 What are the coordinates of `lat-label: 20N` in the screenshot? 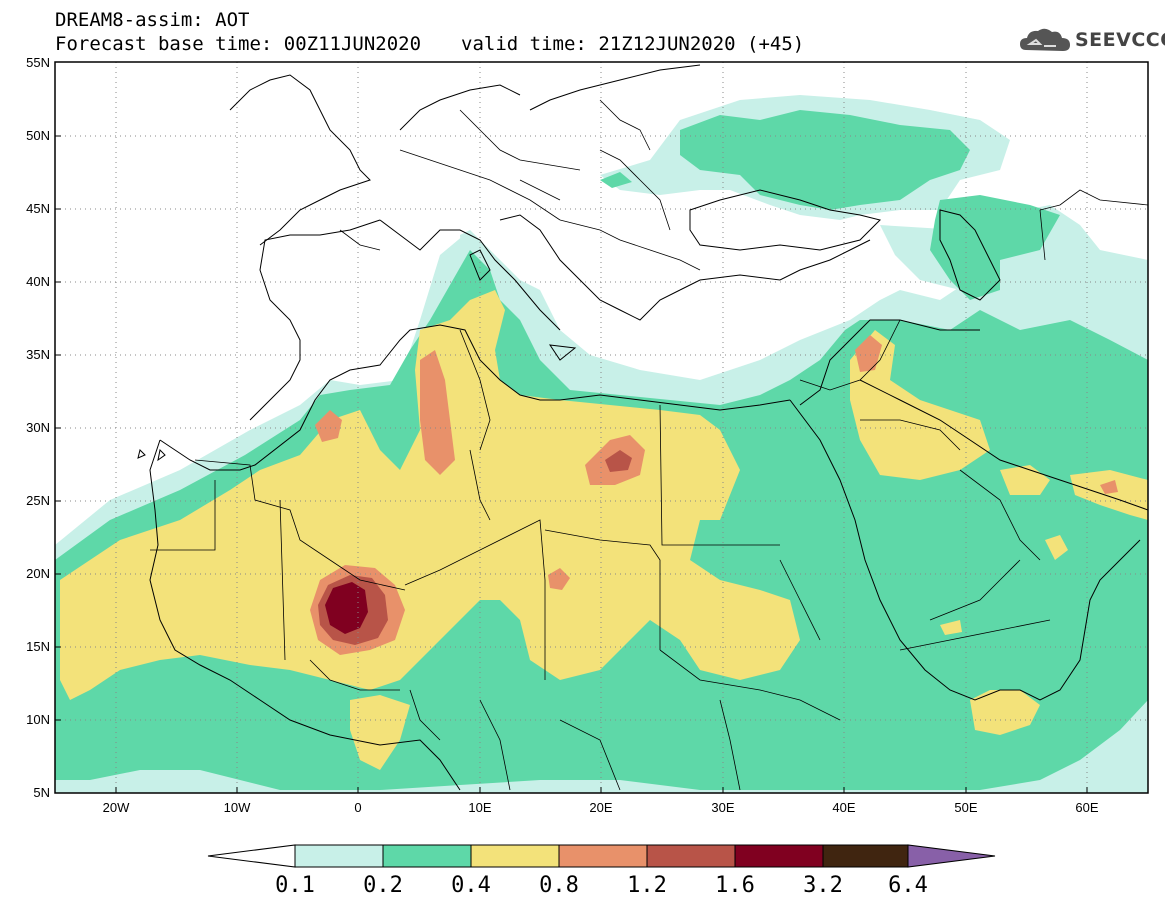 It's located at (38, 573).